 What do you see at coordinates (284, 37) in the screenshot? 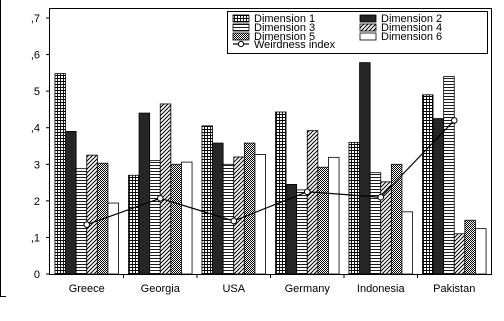
I see `legend-label: Dimension 5` at bounding box center [284, 37].